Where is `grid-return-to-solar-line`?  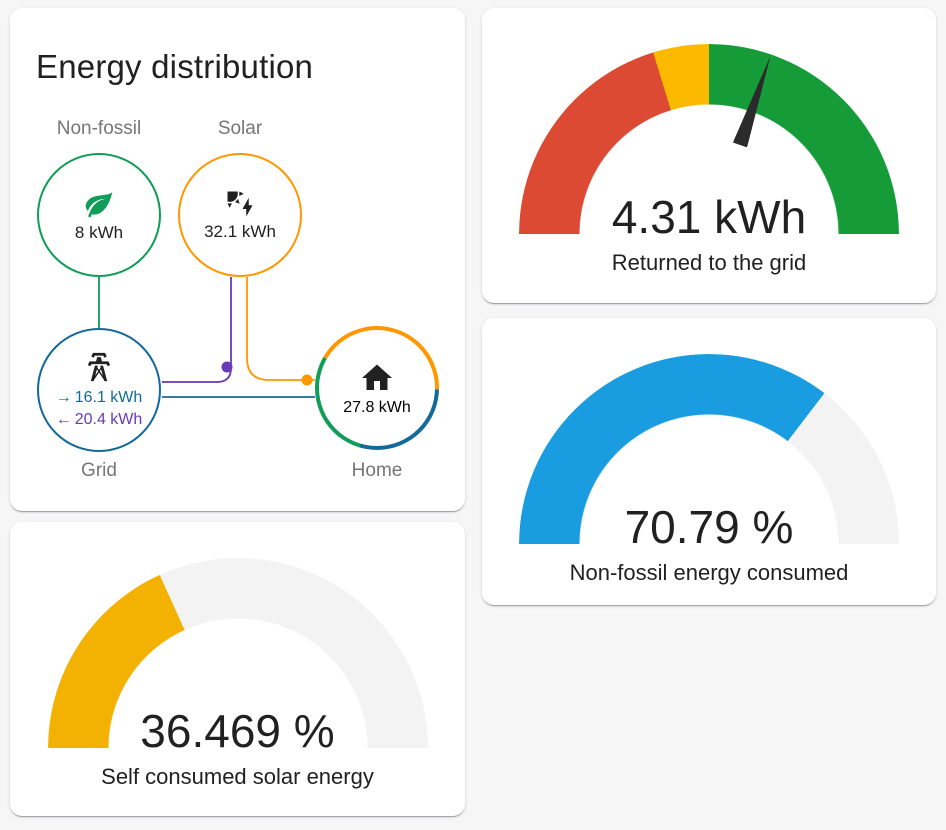 grid-return-to-solar-line is located at coordinates (197, 330).